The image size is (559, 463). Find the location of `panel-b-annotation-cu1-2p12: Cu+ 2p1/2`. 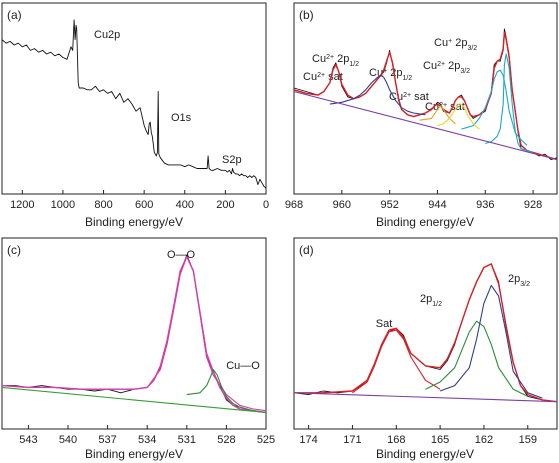

panel-b-annotation-cu1-2p12: Cu+ 2p1/2 is located at coordinates (390, 74).